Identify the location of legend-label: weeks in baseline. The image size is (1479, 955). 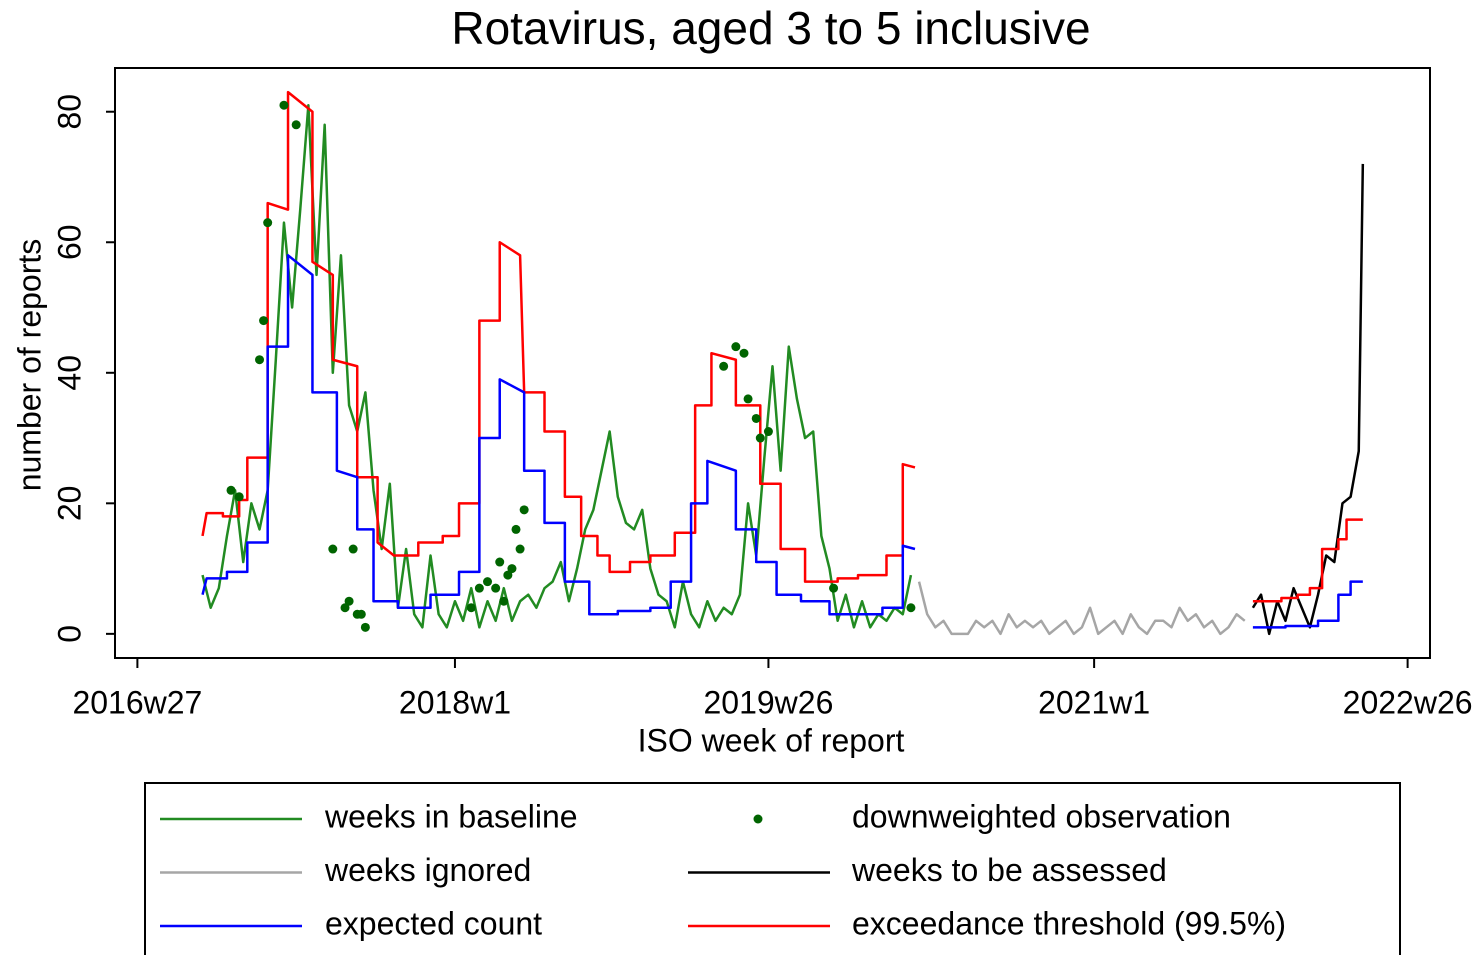
(451, 816).